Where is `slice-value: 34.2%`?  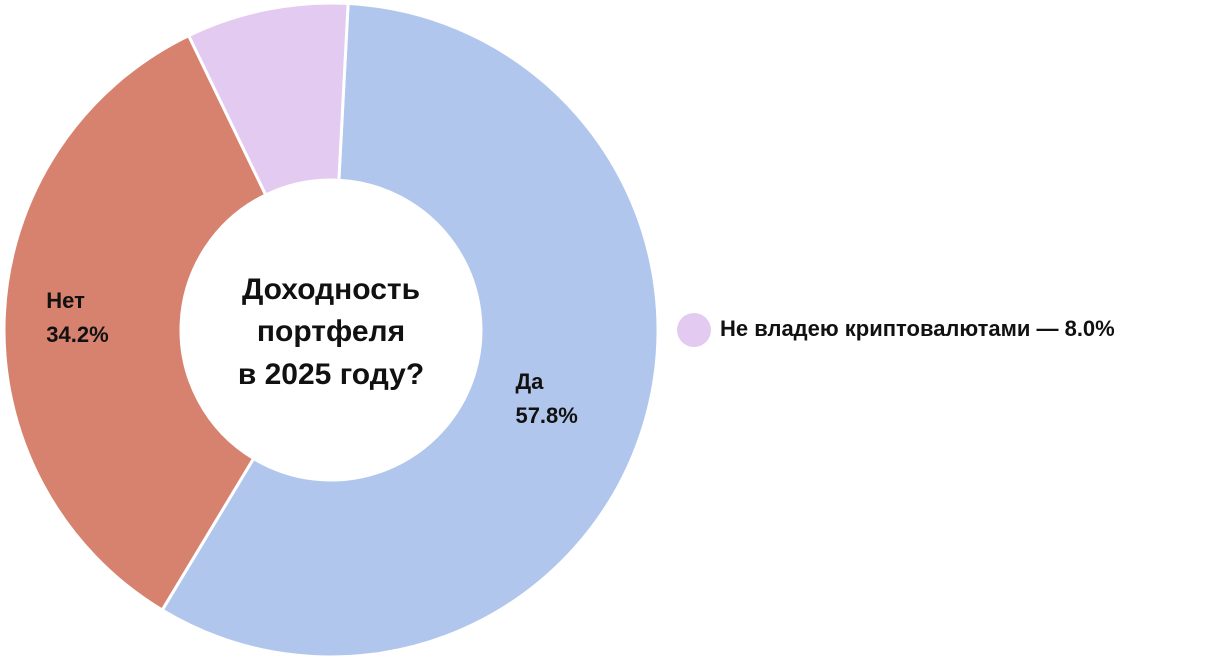 slice-value: 34.2% is located at coordinates (77, 334).